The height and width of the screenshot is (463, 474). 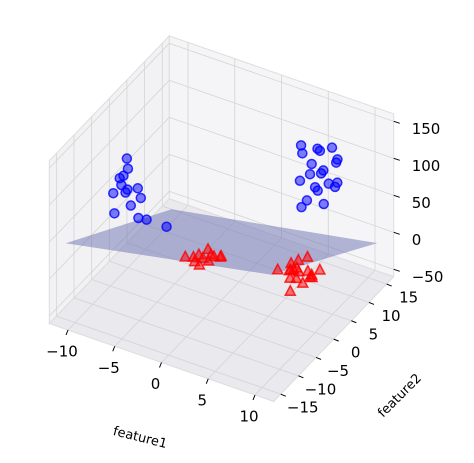 What do you see at coordinates (400, 396) in the screenshot?
I see `y-axis-label: feature2` at bounding box center [400, 396].